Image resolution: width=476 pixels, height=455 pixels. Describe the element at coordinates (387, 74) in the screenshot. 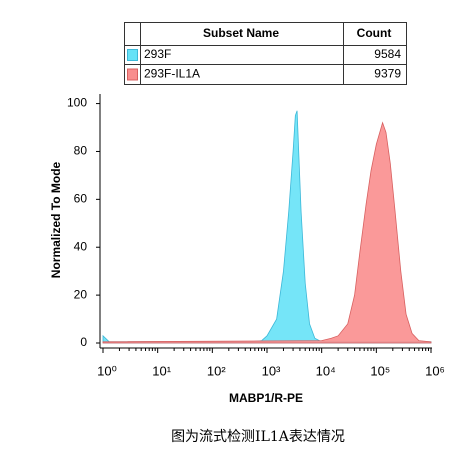

I see `legend-count: 9379` at that location.